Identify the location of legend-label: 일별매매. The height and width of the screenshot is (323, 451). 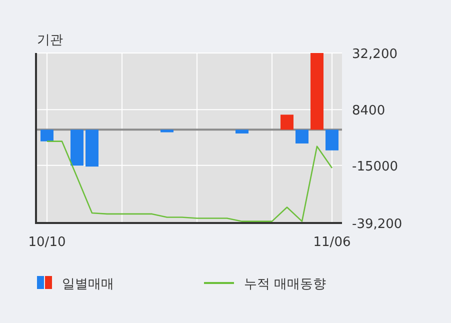
(88, 284).